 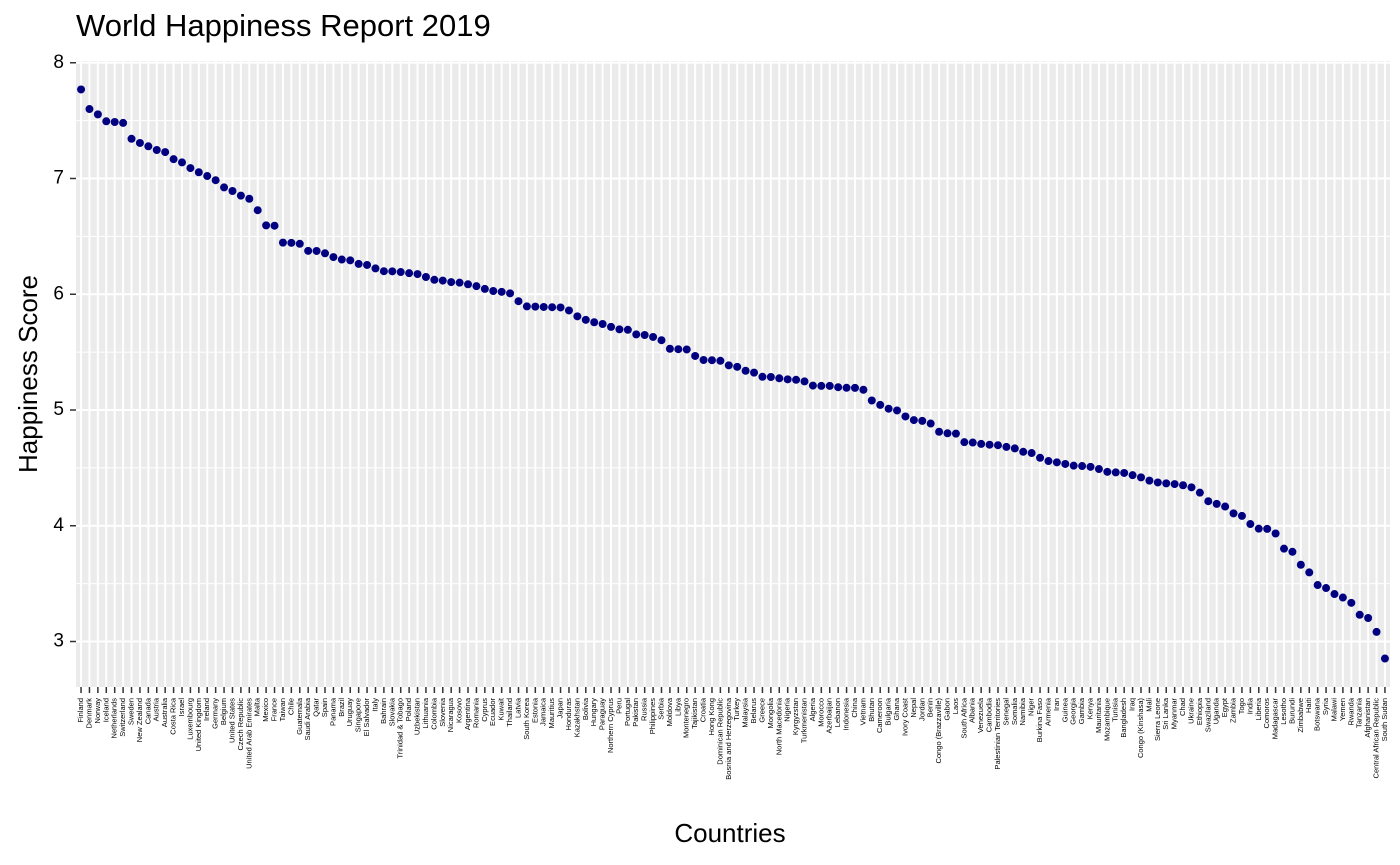 What do you see at coordinates (635, 712) in the screenshot?
I see `x-tick-label: Pakistan` at bounding box center [635, 712].